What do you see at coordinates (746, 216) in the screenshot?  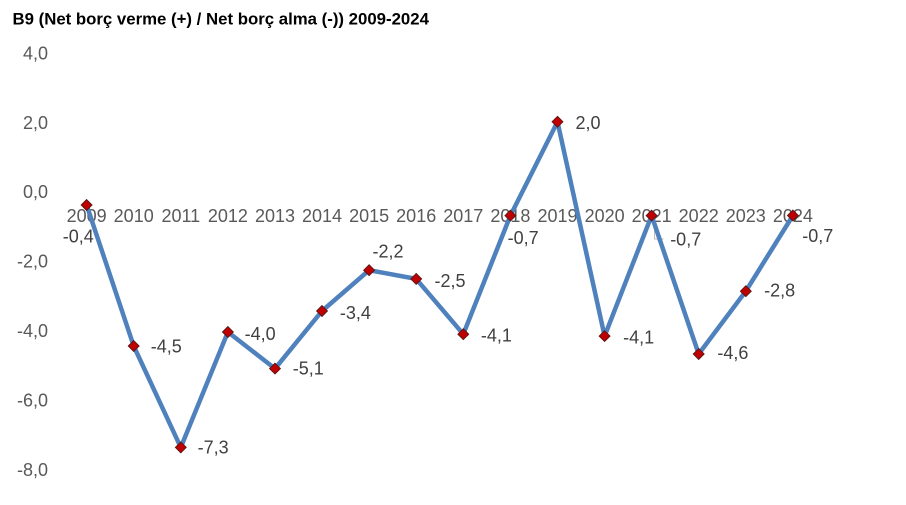 I see `svg-text: 2023` at bounding box center [746, 216].